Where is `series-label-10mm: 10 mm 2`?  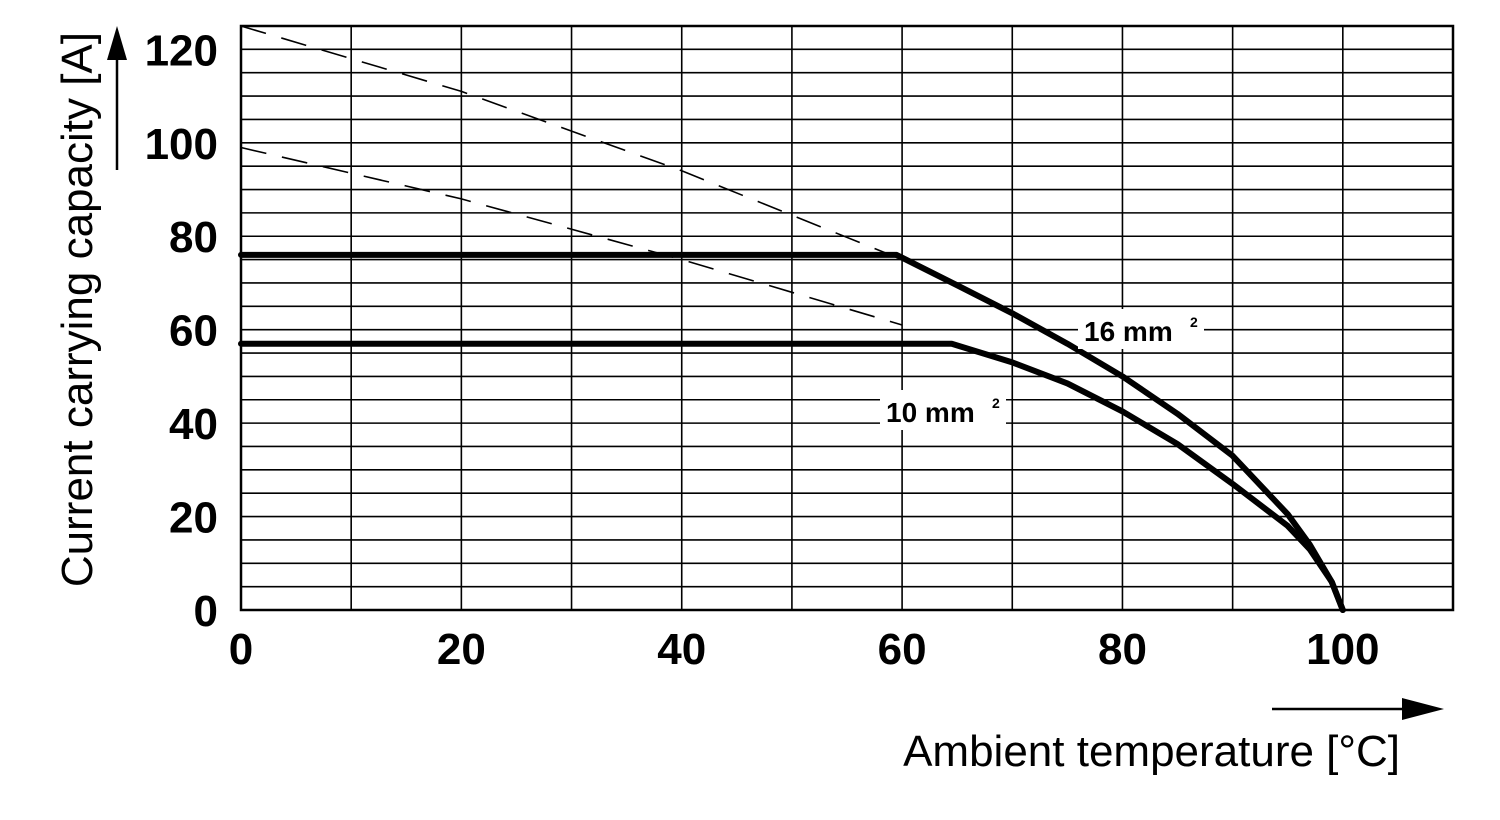
series-label-10mm: 10 mm 2 is located at coordinates (943, 410).